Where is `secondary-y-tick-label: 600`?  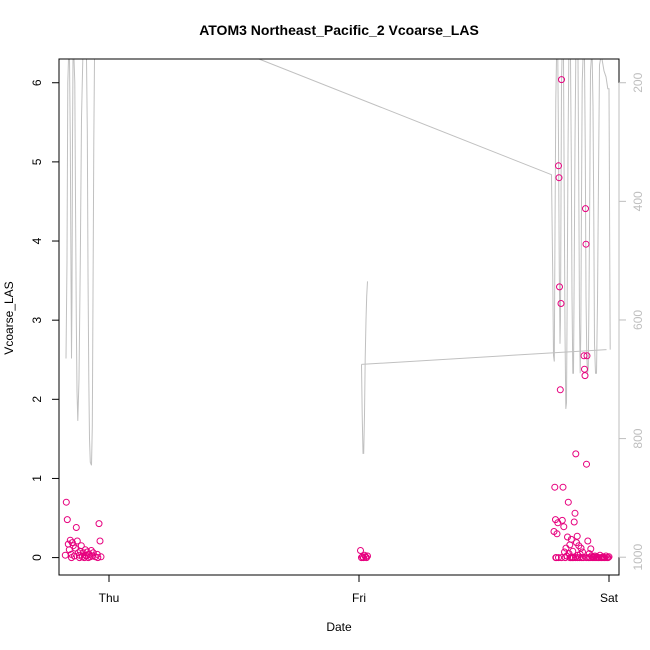
secondary-y-tick-label: 600 is located at coordinates (638, 320).